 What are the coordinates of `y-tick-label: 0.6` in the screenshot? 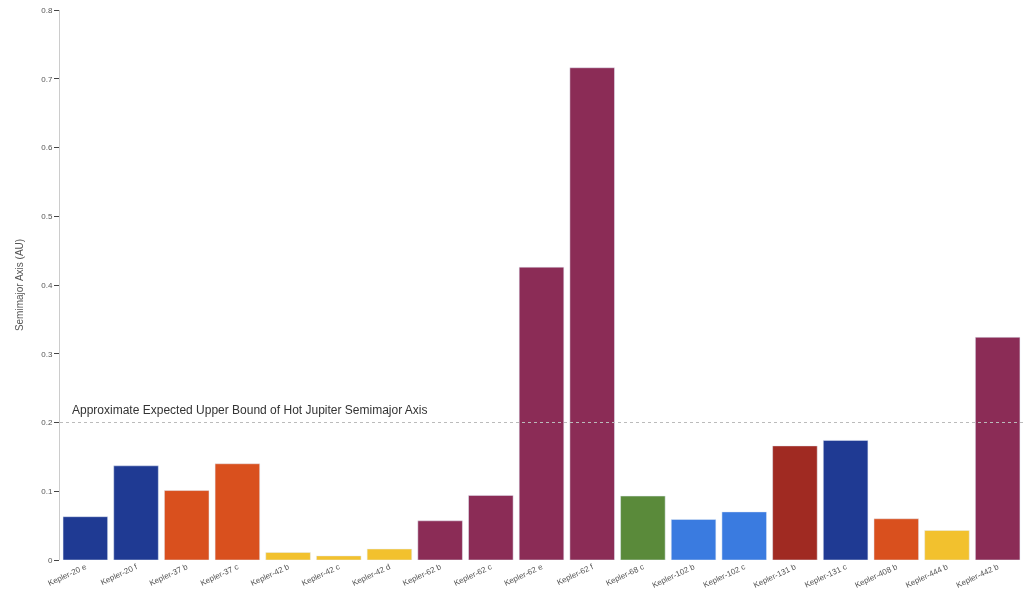 It's located at (47, 148).